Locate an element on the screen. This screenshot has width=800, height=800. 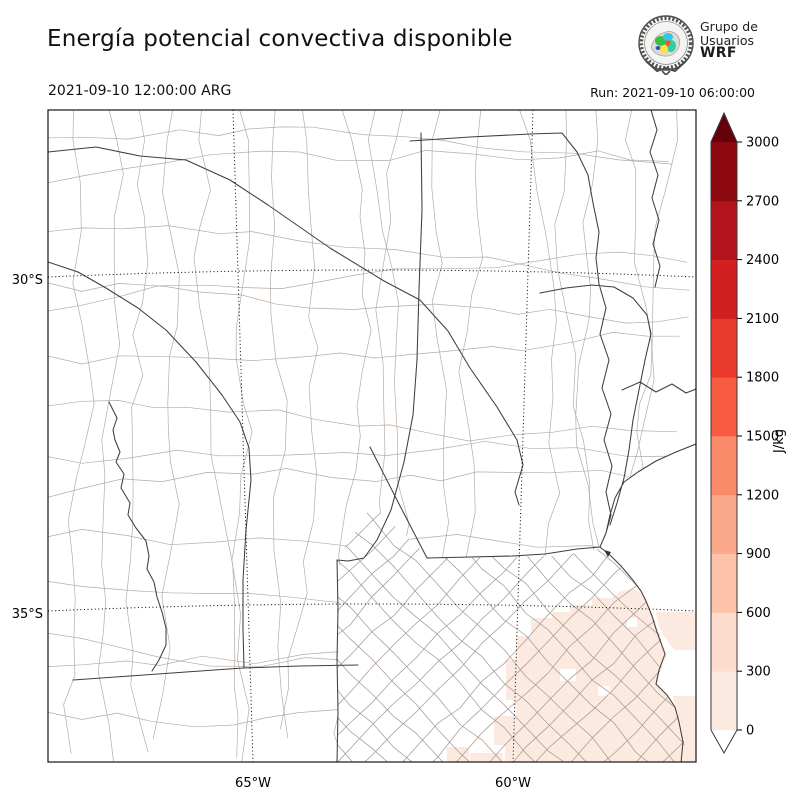
cape-shading-region is located at coordinates (566, 675).